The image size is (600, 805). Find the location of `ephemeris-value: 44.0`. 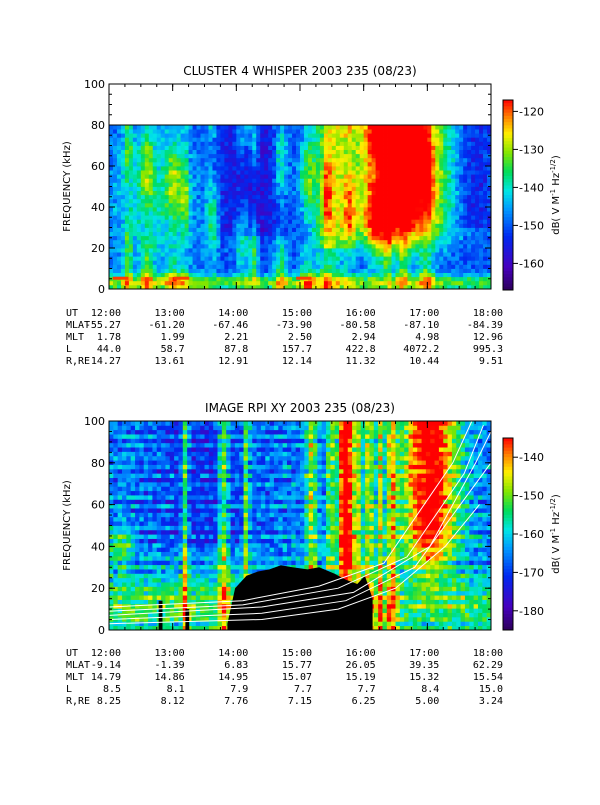

ephemeris-value: 44.0 is located at coordinates (109, 349).